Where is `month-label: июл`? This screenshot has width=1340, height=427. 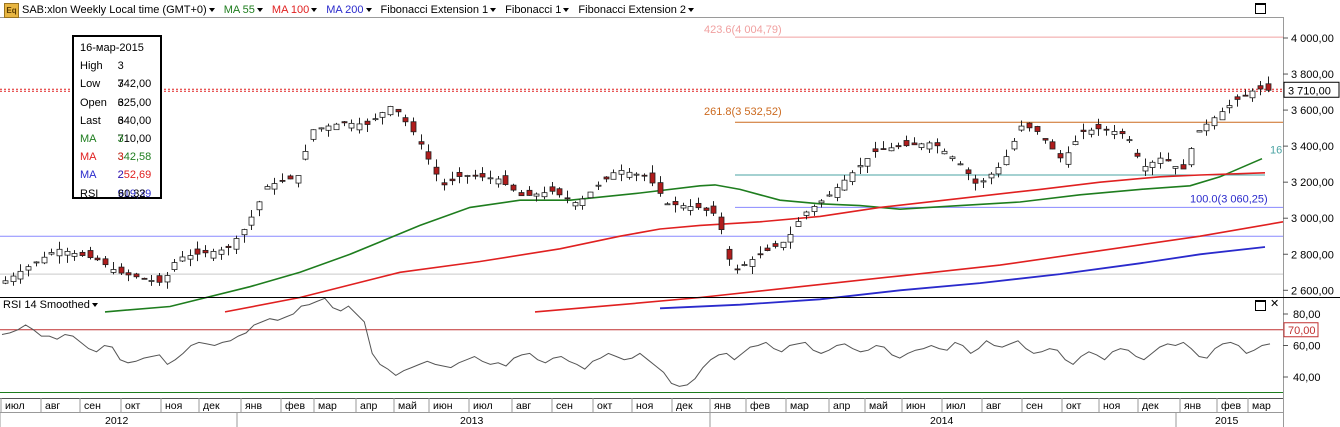 month-label: июл is located at coordinates (483, 406).